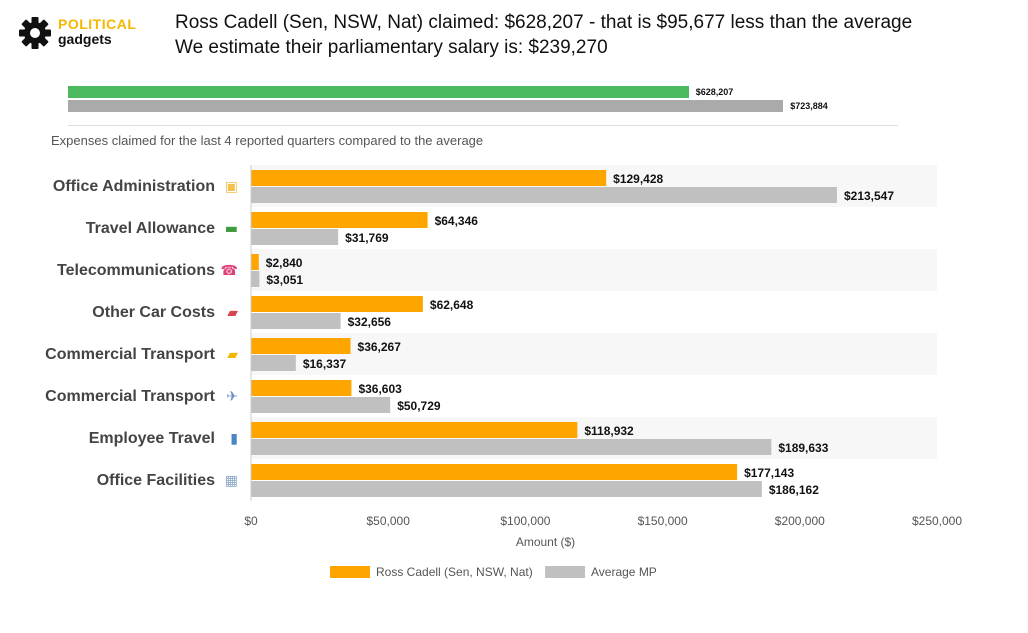 Image resolution: width=1028 pixels, height=633 pixels. Describe the element at coordinates (231, 187) in the screenshot. I see `folder-icon: ▣` at that location.